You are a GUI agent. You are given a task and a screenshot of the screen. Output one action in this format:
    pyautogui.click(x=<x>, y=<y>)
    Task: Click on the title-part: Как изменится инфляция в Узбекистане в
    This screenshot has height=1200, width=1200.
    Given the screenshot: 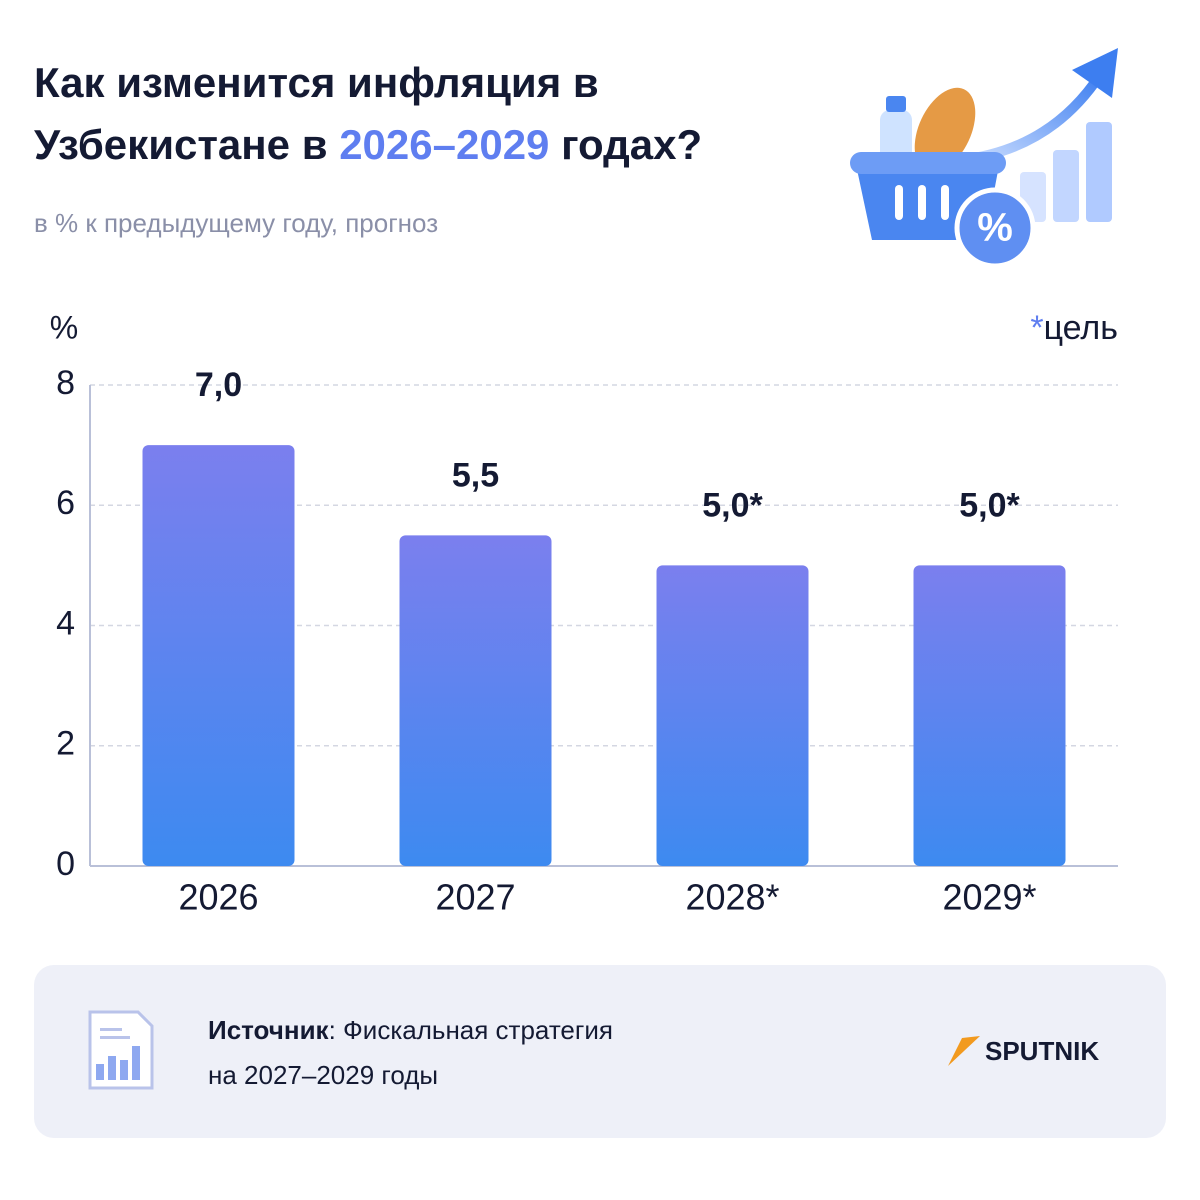 What is the action you would take?
    pyautogui.click(x=316, y=113)
    